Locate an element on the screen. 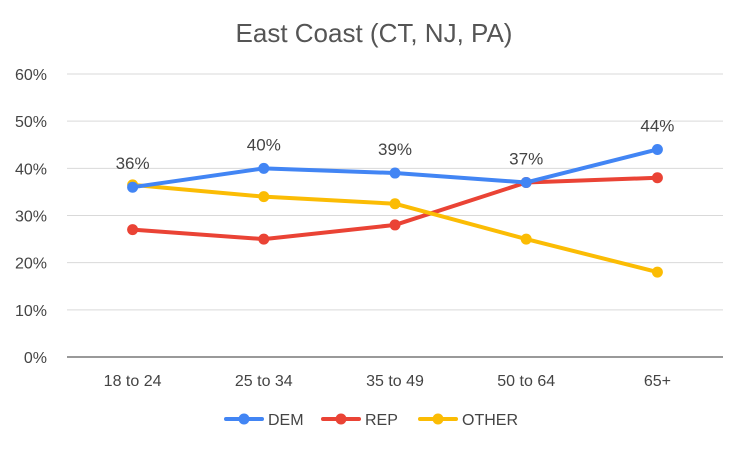 This screenshot has height=449, width=749. x-tick-label: 18 to 24 is located at coordinates (133, 381).